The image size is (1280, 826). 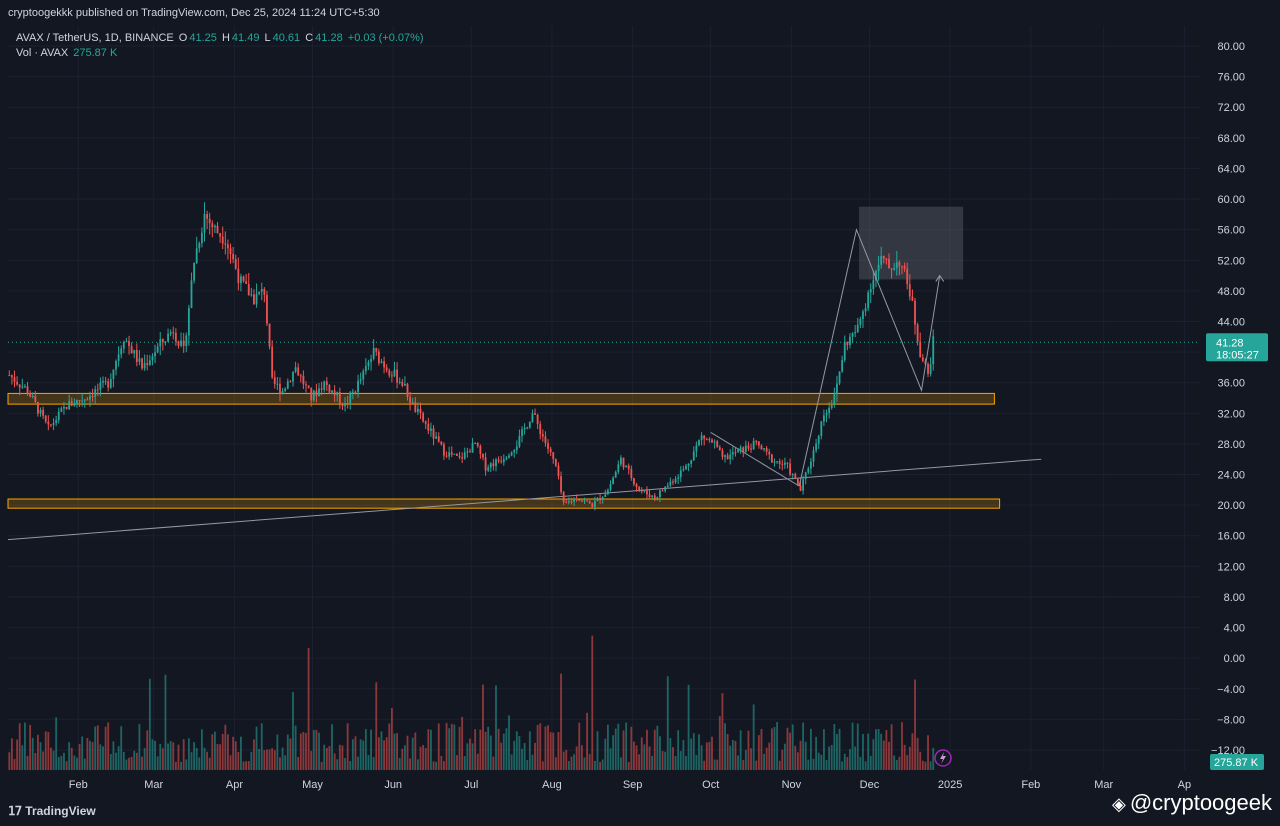 I want to click on tradingview-brand: TradingView, so click(x=60, y=811).